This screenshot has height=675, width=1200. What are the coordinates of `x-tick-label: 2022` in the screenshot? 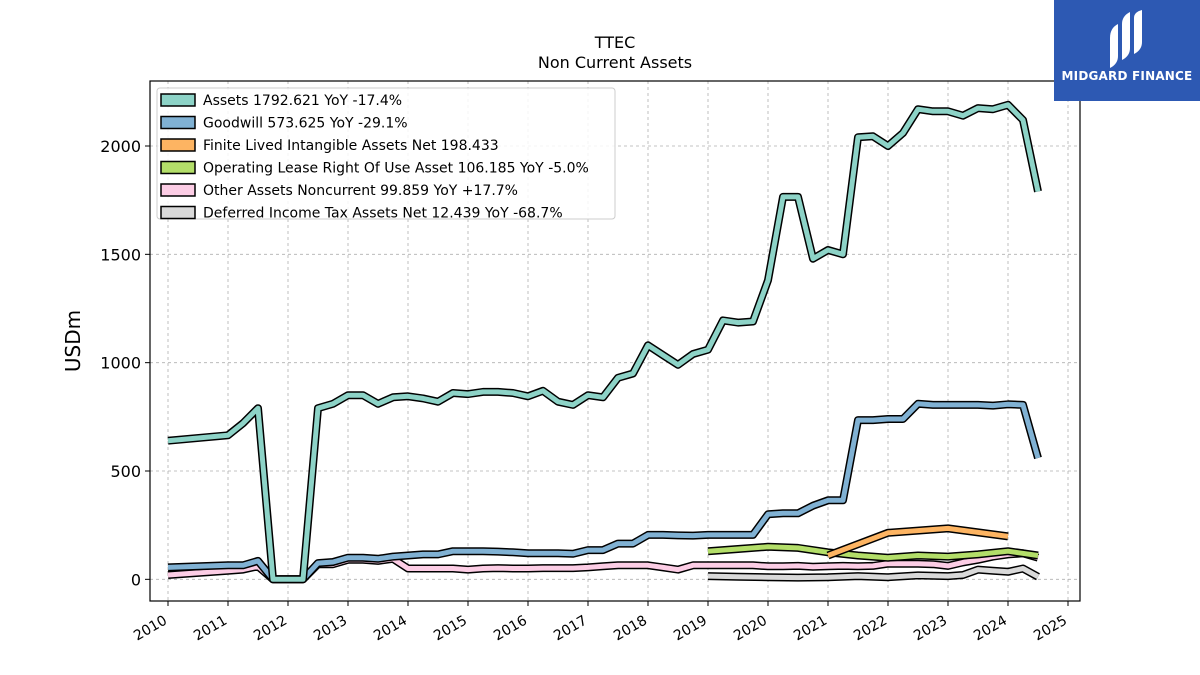 It's located at (870, 629).